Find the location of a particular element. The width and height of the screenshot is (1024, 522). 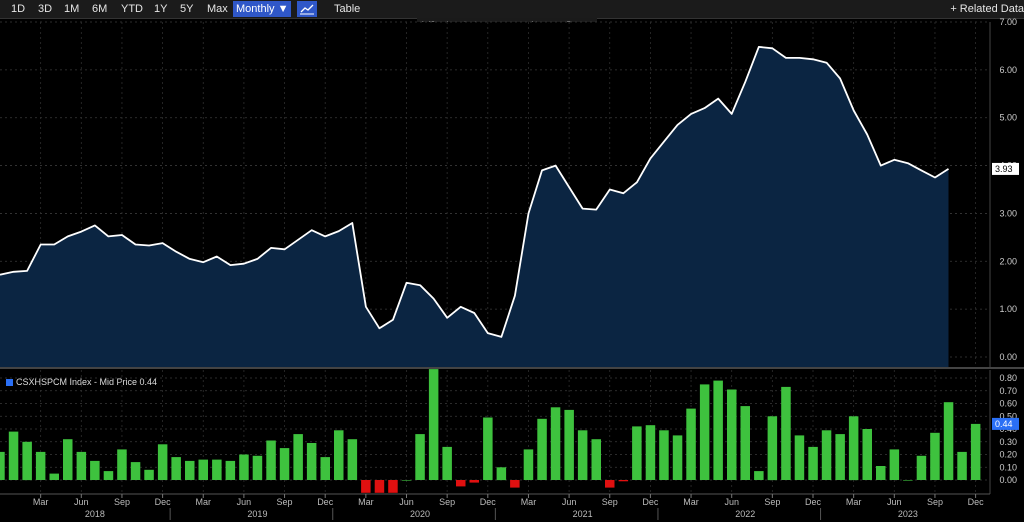

related-data-button: + Related Data is located at coordinates (987, 9).